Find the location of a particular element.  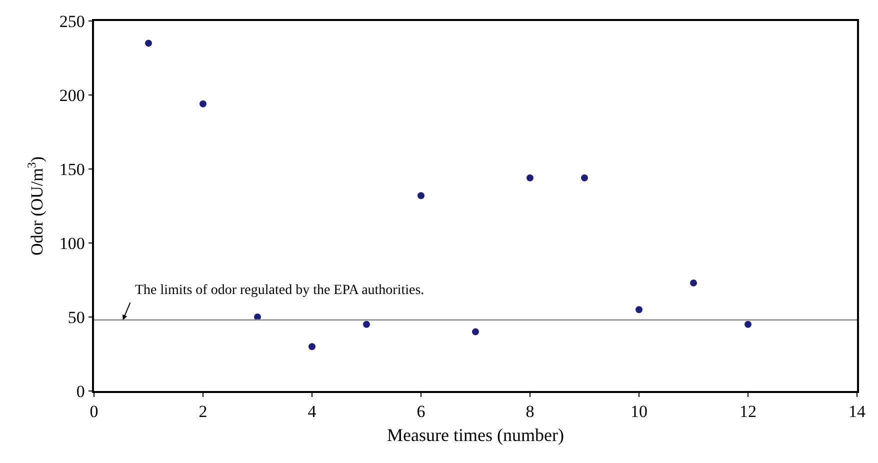

y-tick-label: 100 is located at coordinates (72, 243).